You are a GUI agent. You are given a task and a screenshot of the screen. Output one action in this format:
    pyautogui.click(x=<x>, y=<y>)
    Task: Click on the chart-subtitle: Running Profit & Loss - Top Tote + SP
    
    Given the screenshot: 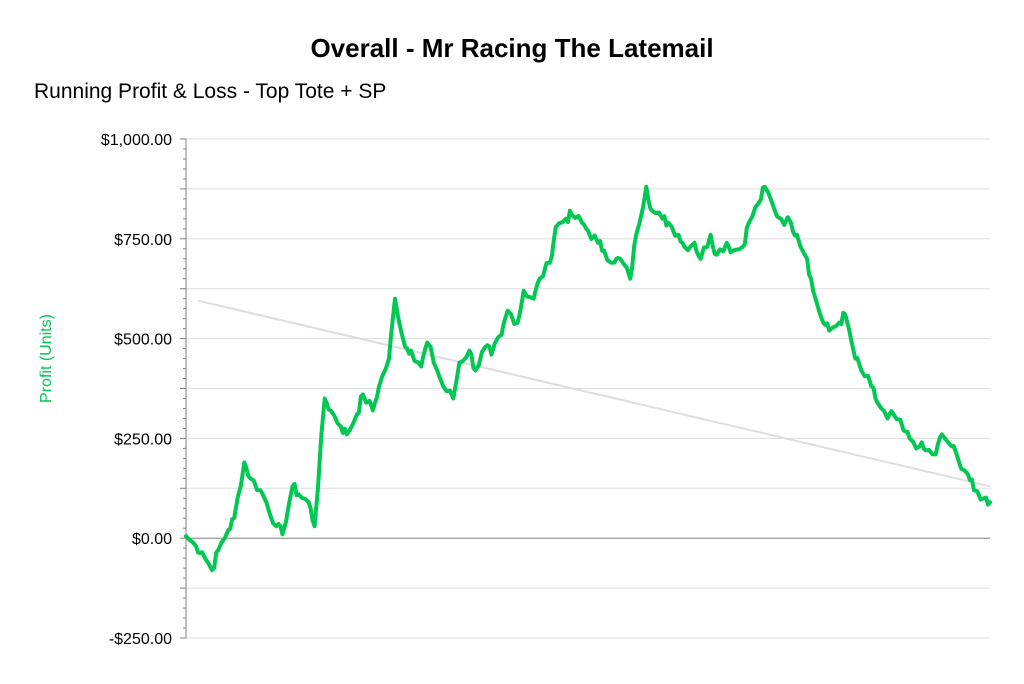 What is the action you would take?
    pyautogui.click(x=210, y=91)
    